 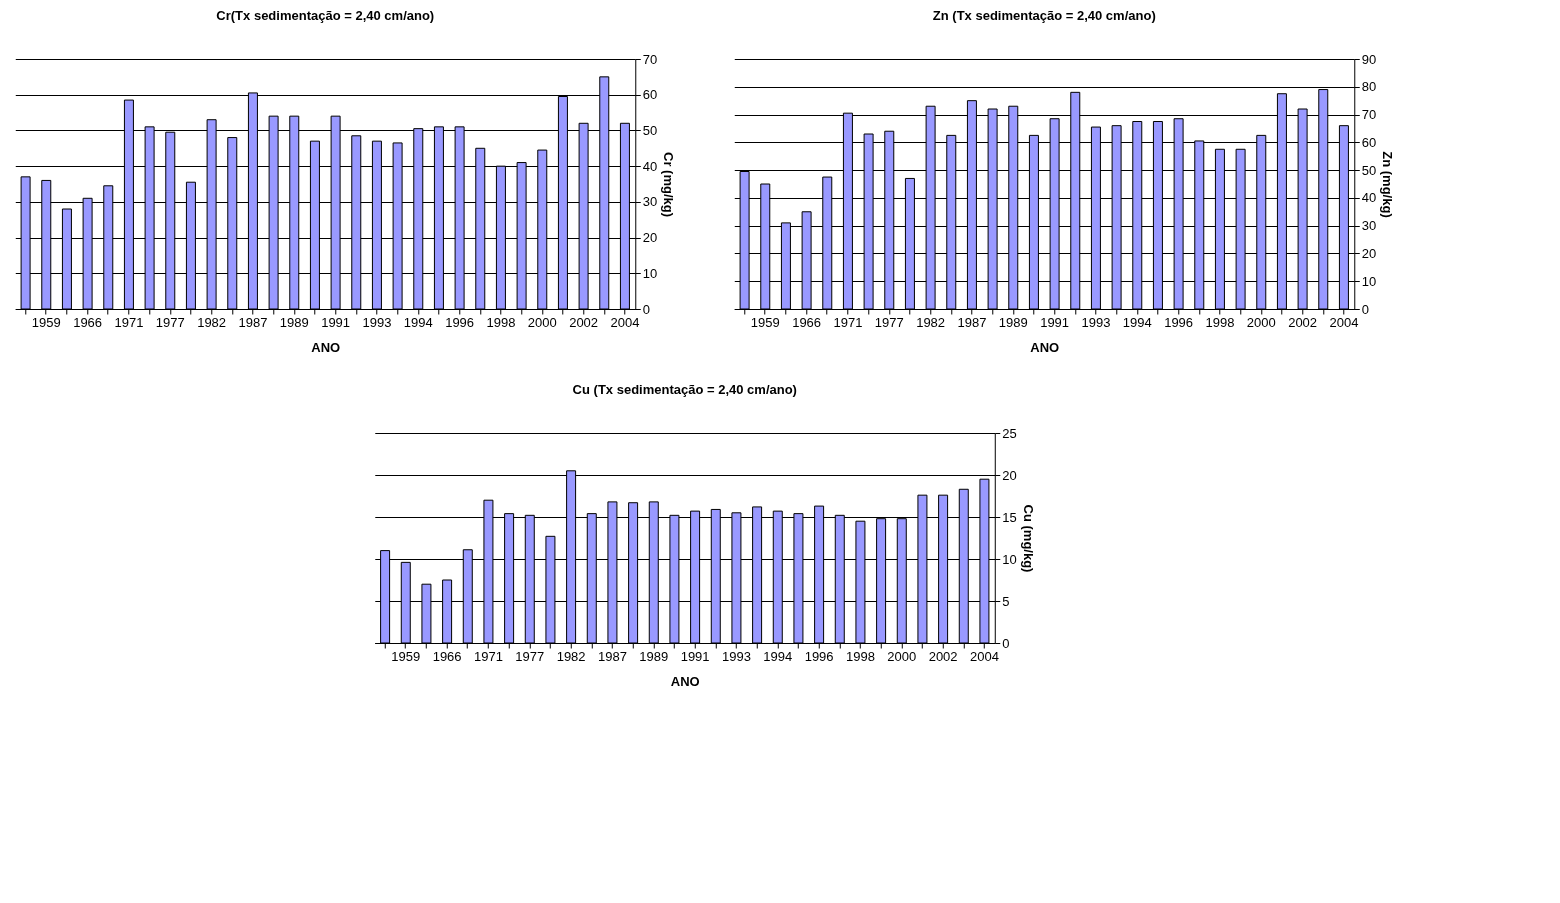 What do you see at coordinates (1044, 15) in the screenshot?
I see `chart-title: Zn (Tx sedimentação = 2,40 cm/ano)` at bounding box center [1044, 15].